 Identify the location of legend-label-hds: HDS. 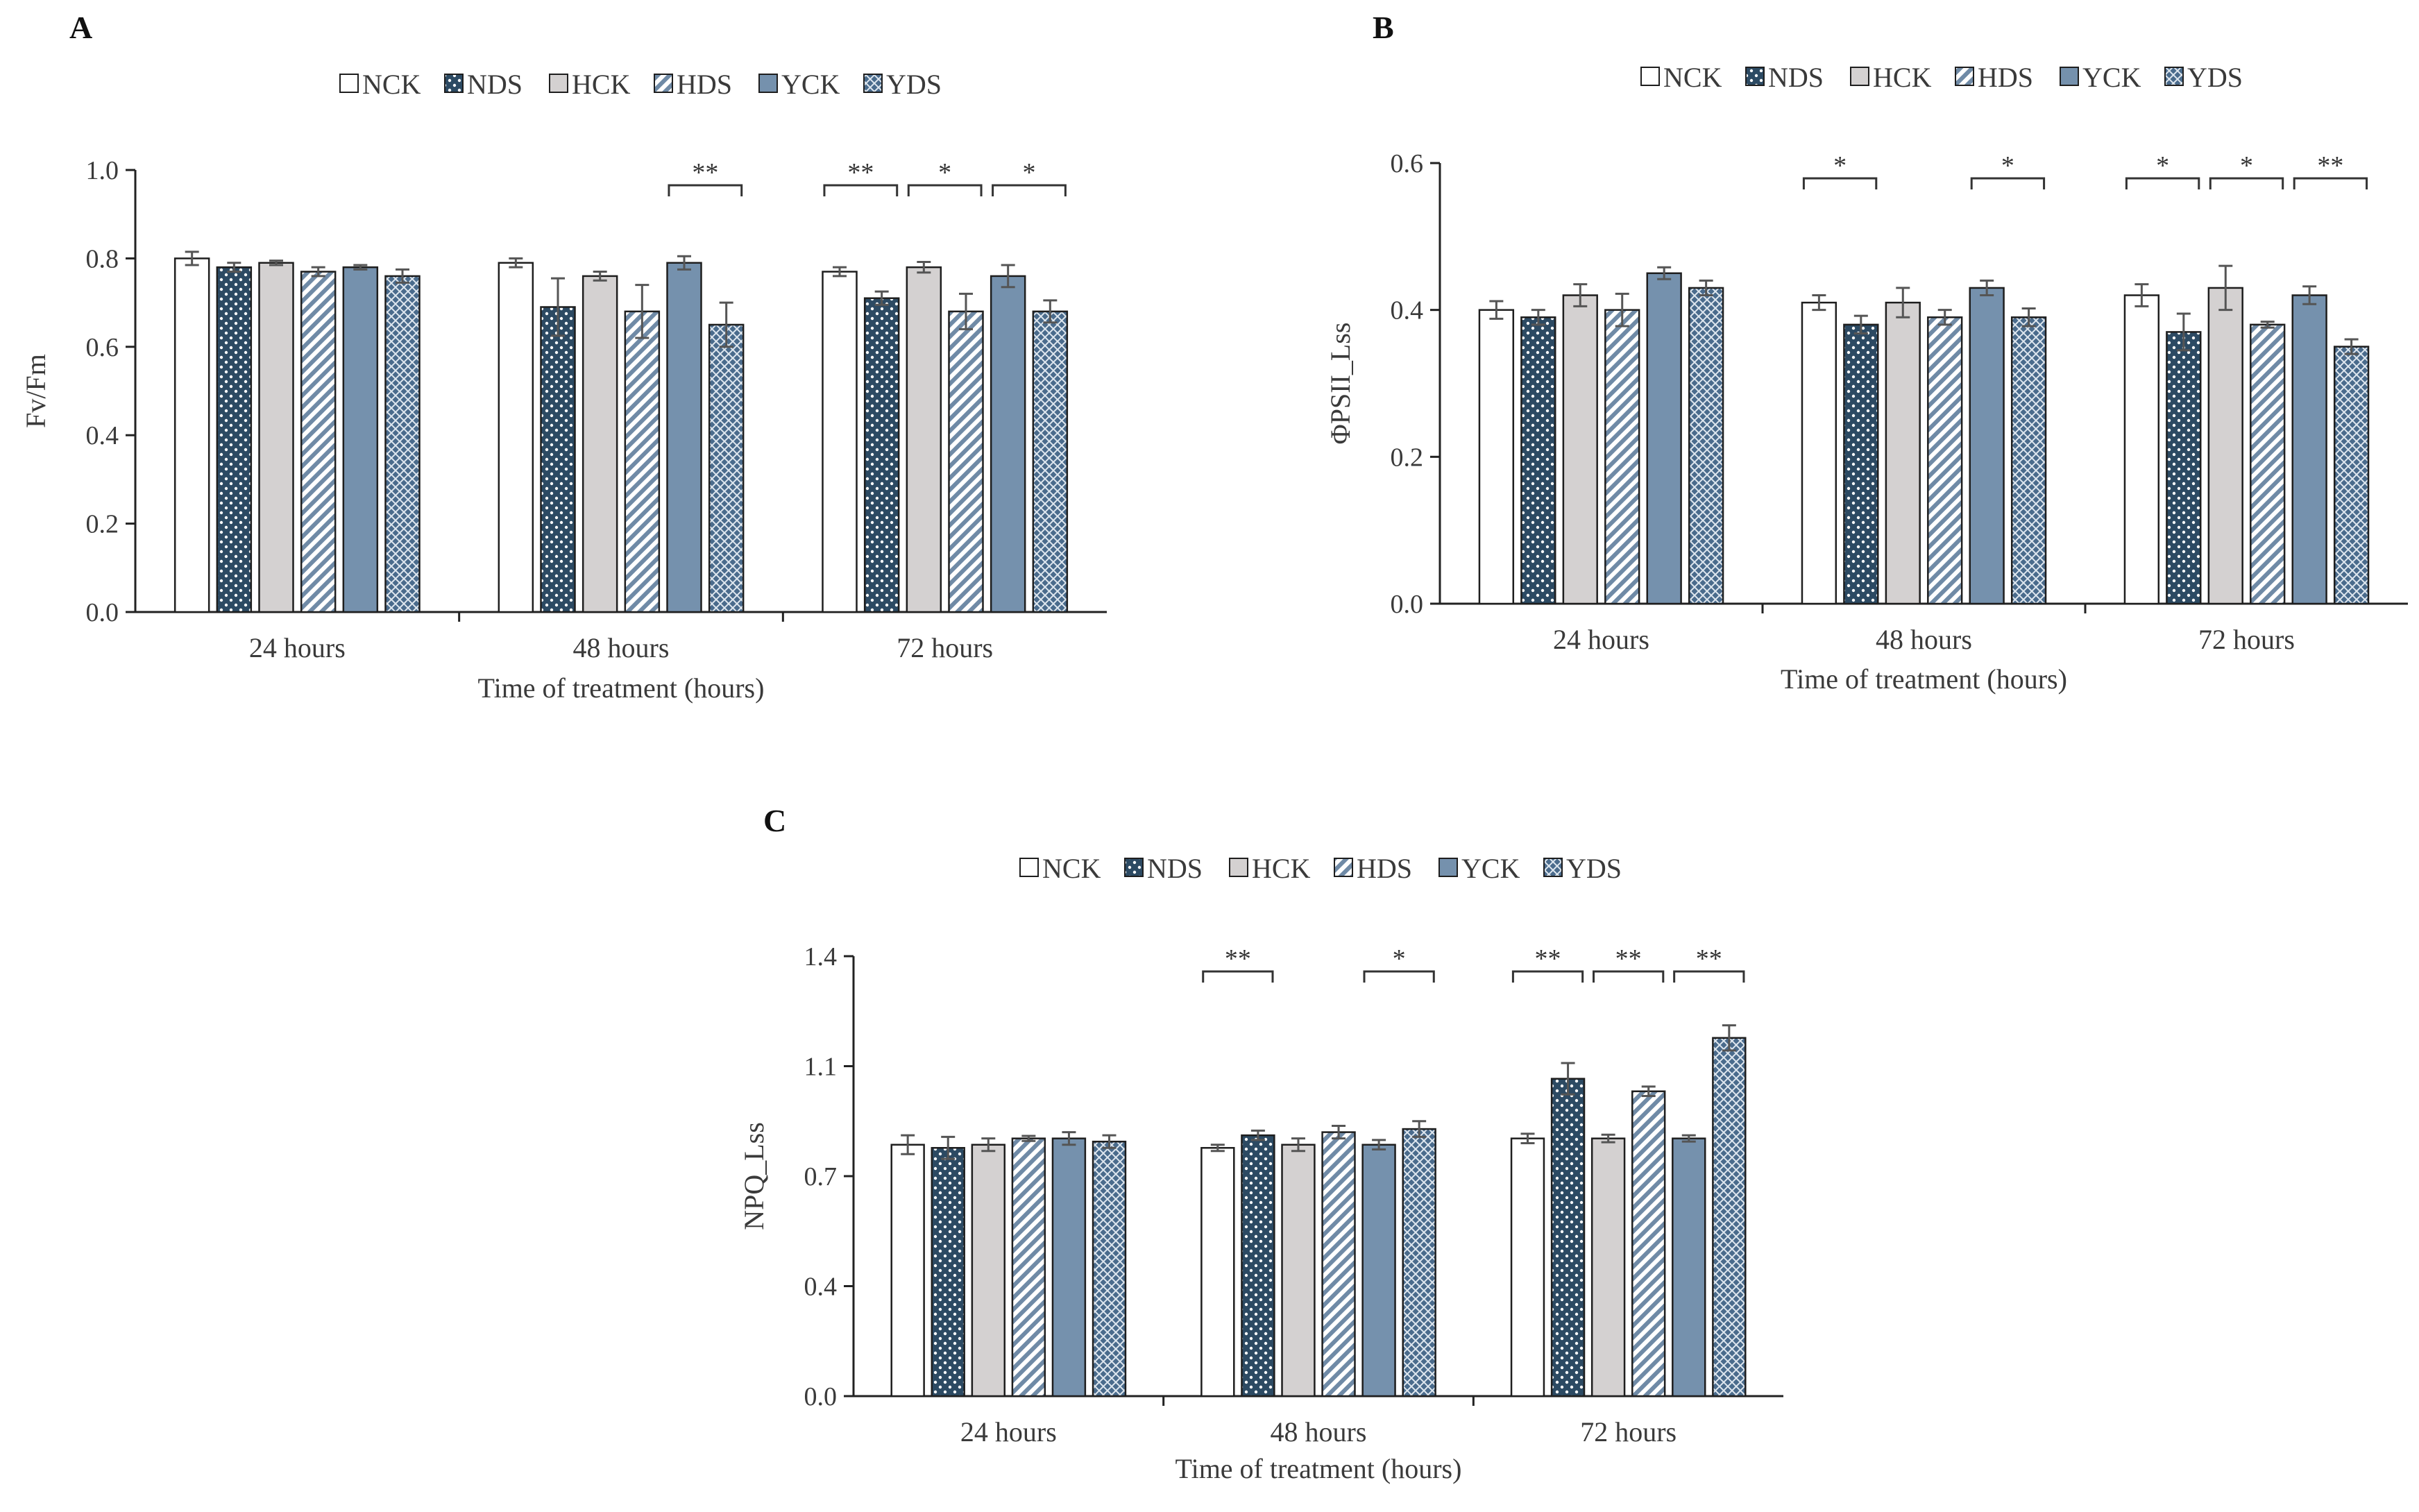
(704, 84).